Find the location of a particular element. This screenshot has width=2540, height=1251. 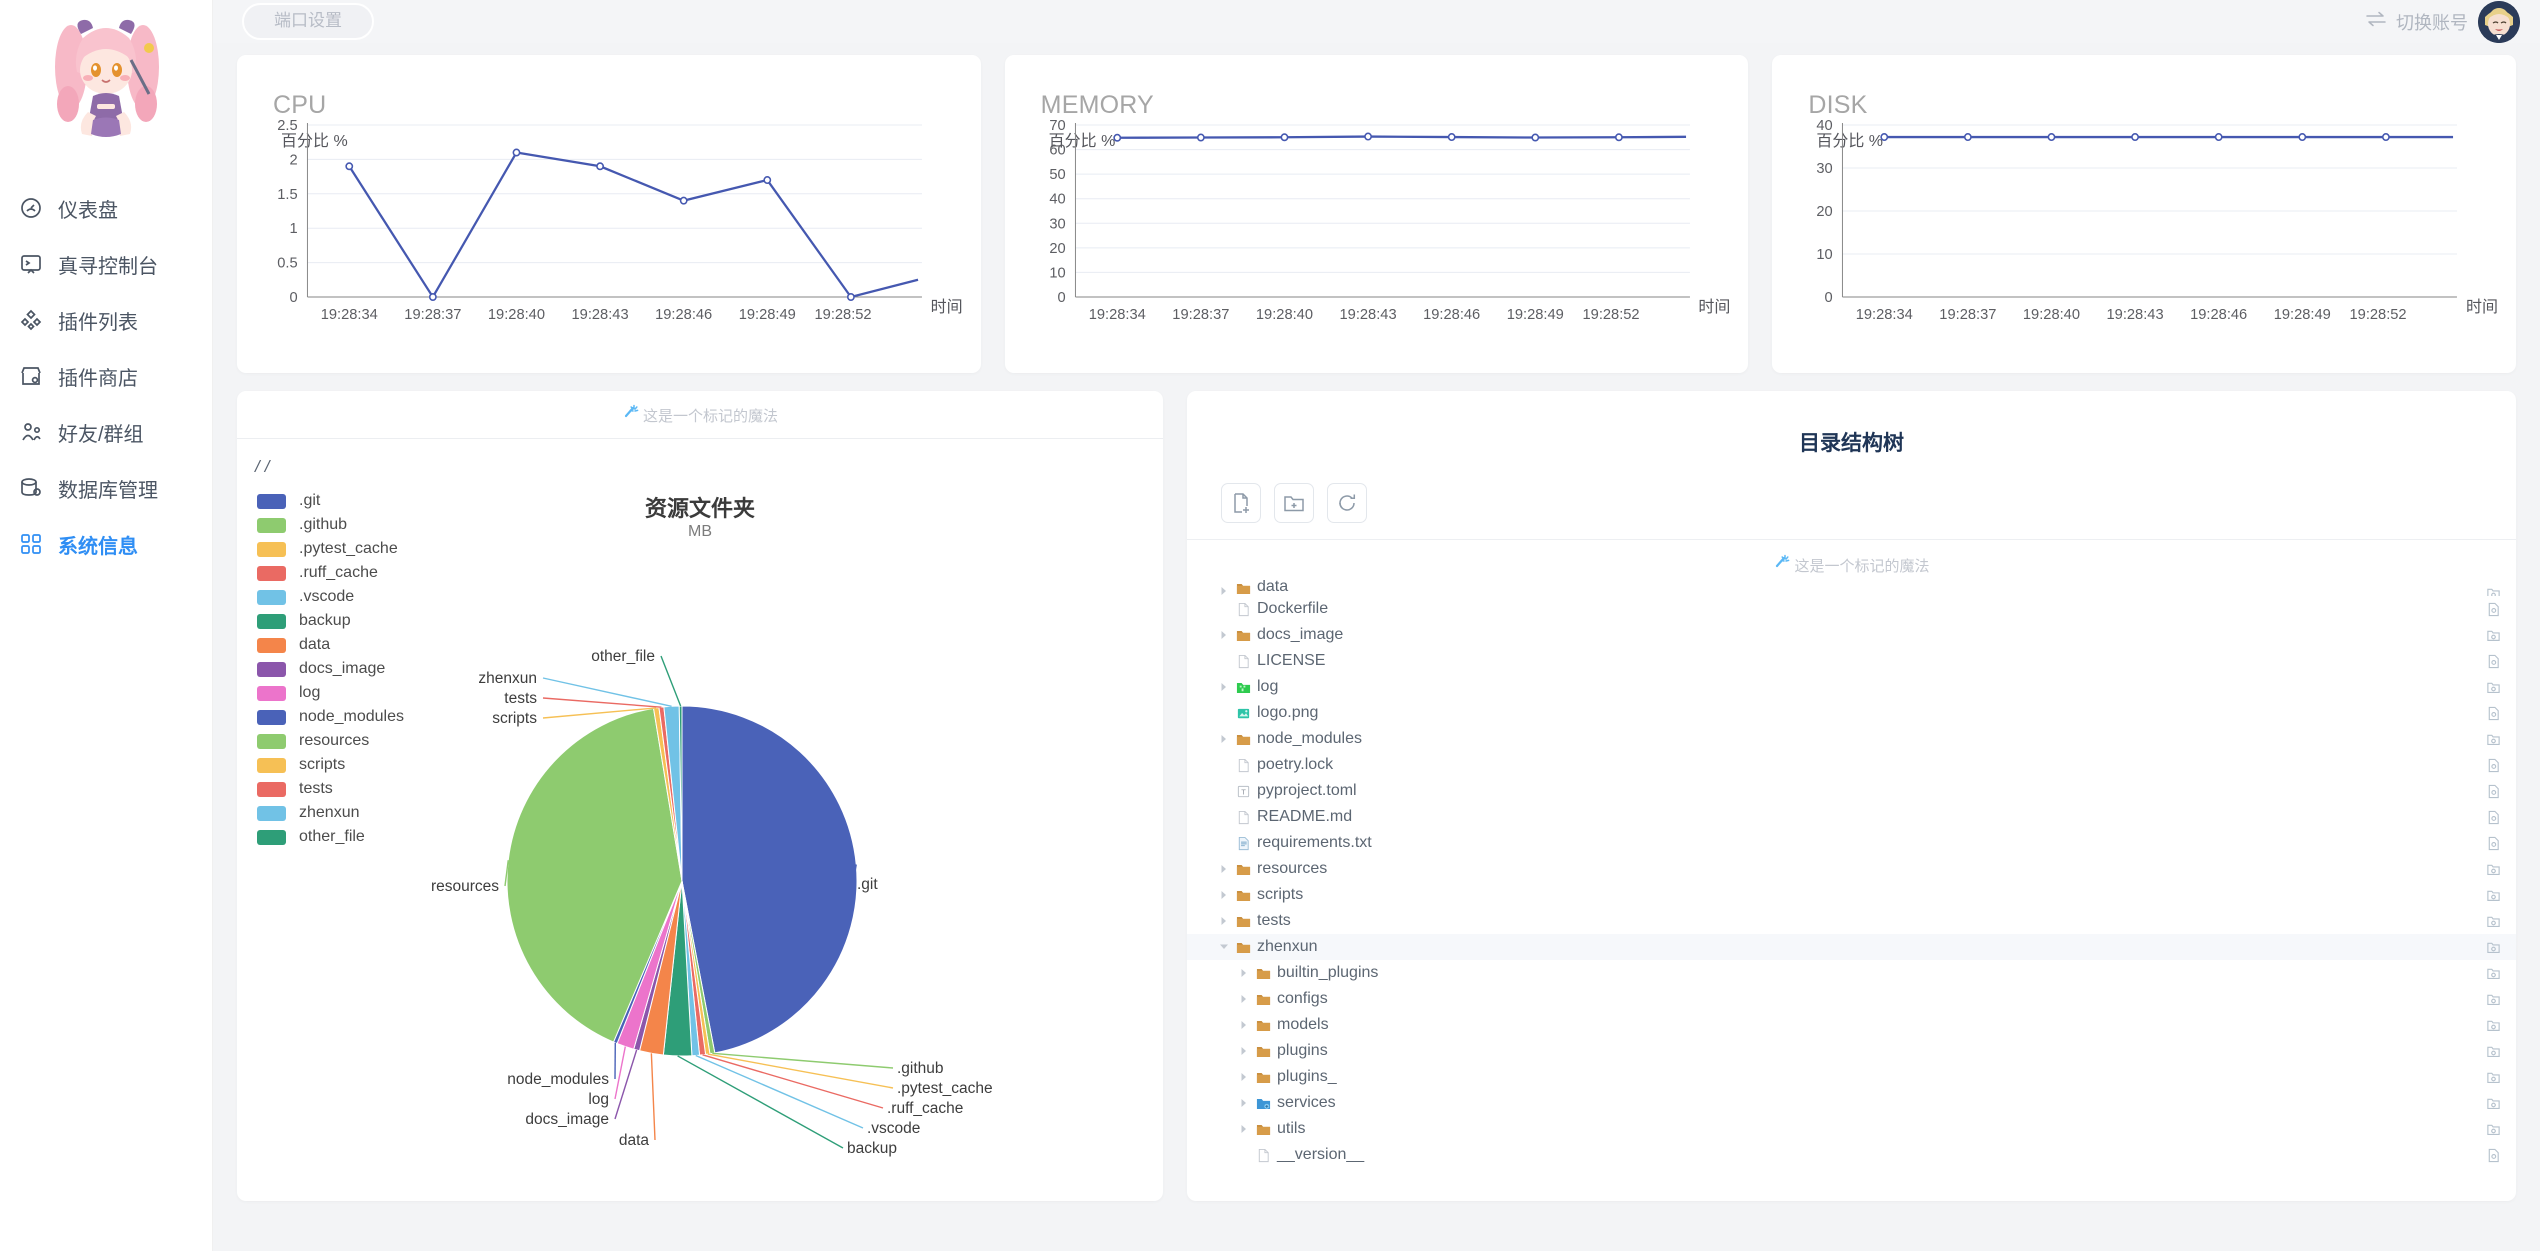

legend-item: node_modules is located at coordinates (330, 717).